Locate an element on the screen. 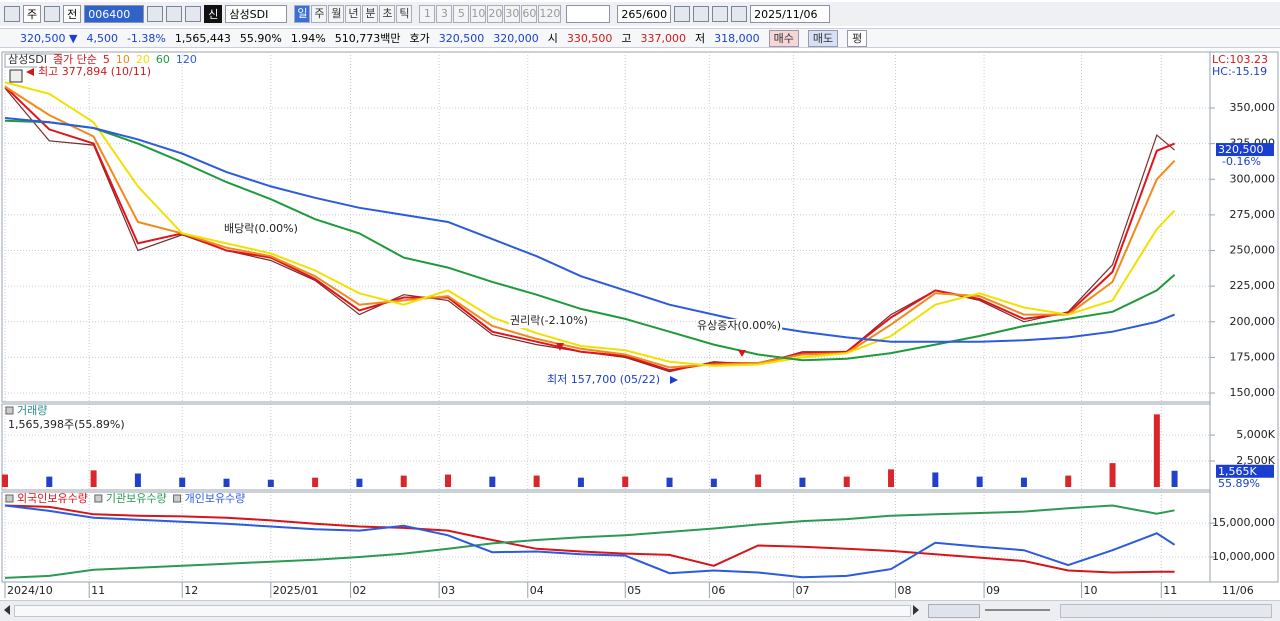  count-select is located at coordinates (588, 14).